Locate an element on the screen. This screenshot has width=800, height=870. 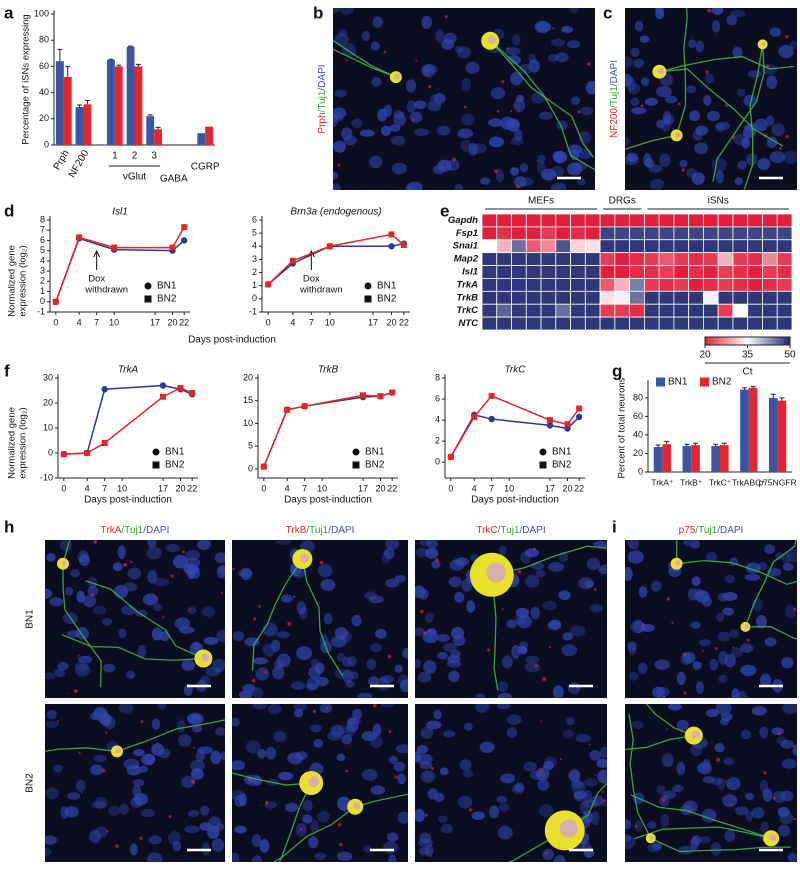
legend-swatch is located at coordinates (704, 382).